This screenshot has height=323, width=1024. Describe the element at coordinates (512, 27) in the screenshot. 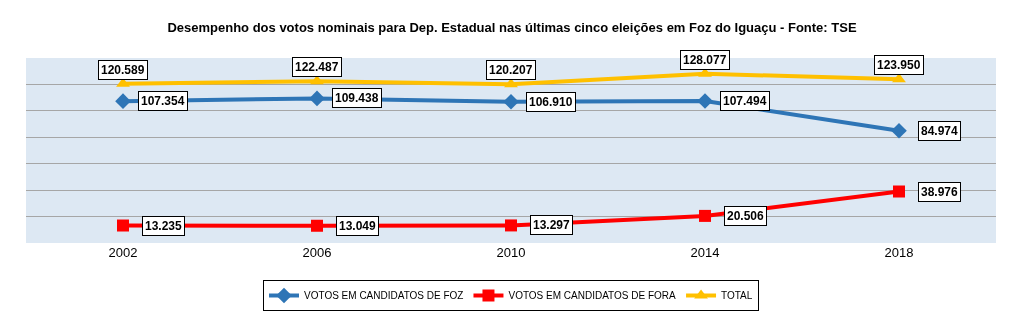

I see `chart-title: Desempenho dos votos nominais para Dep. Estadual nas últimas cinco eleições em Foz do Iguaçu - Fonte: TSE` at that location.